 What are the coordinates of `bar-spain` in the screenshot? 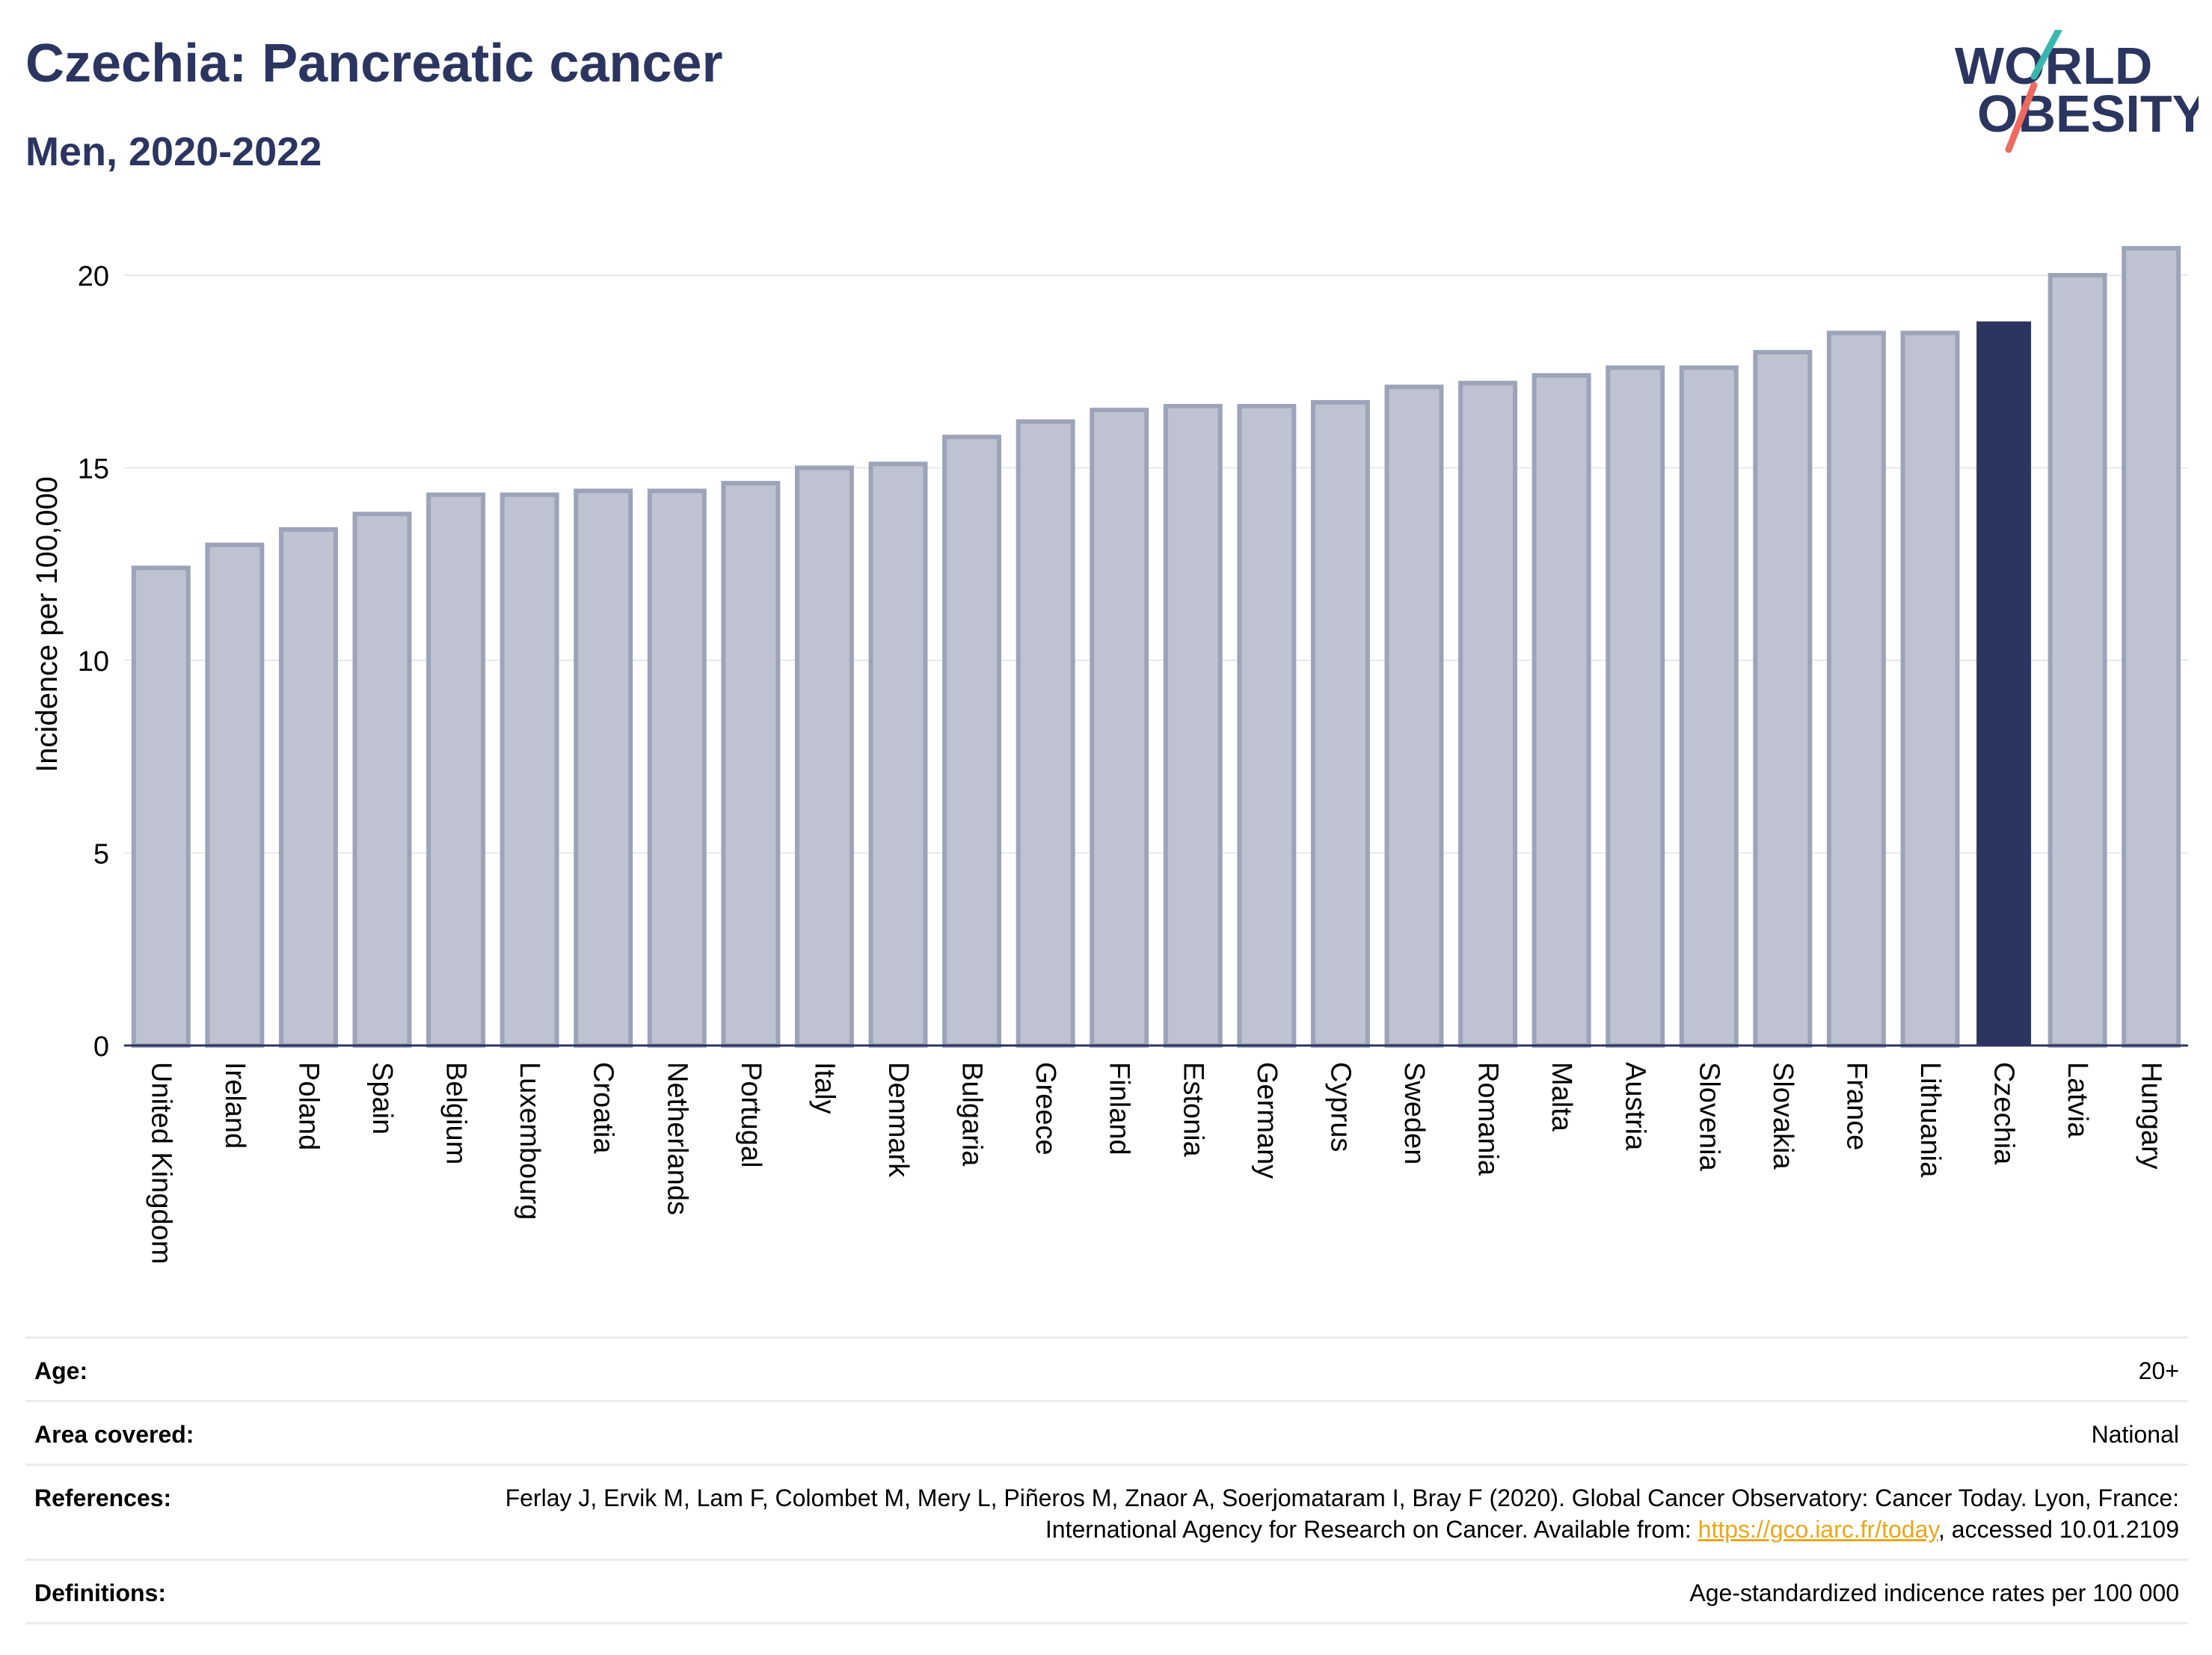 It's located at (382, 780).